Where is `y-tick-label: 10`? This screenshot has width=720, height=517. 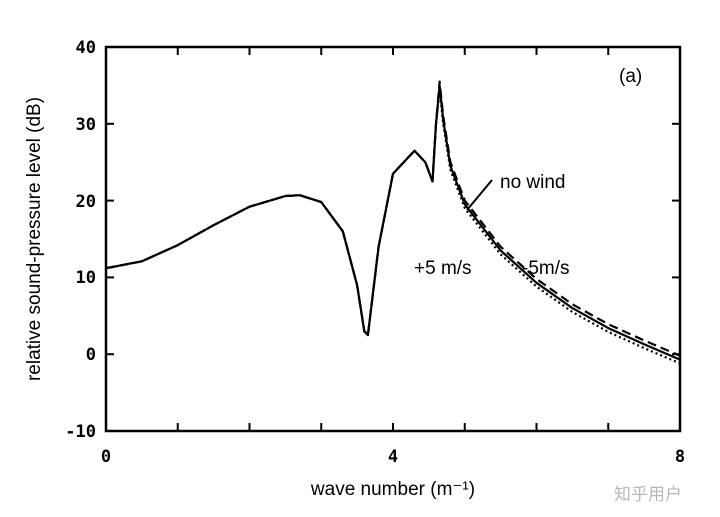
y-tick-label: 10 is located at coordinates (86, 278).